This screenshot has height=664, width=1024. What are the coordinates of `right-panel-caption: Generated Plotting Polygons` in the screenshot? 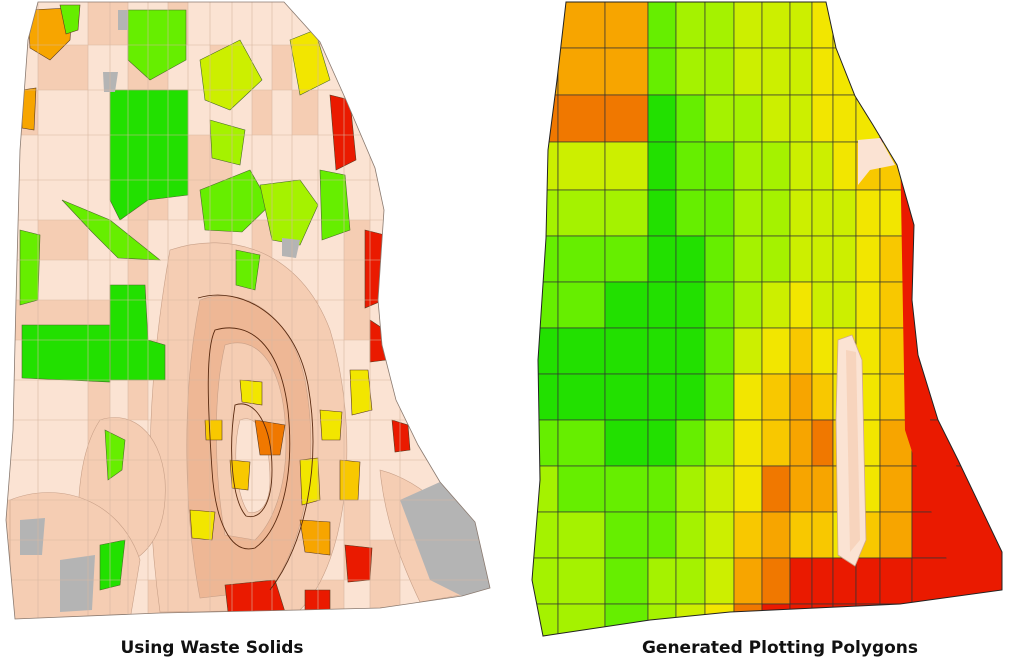 It's located at (780, 648).